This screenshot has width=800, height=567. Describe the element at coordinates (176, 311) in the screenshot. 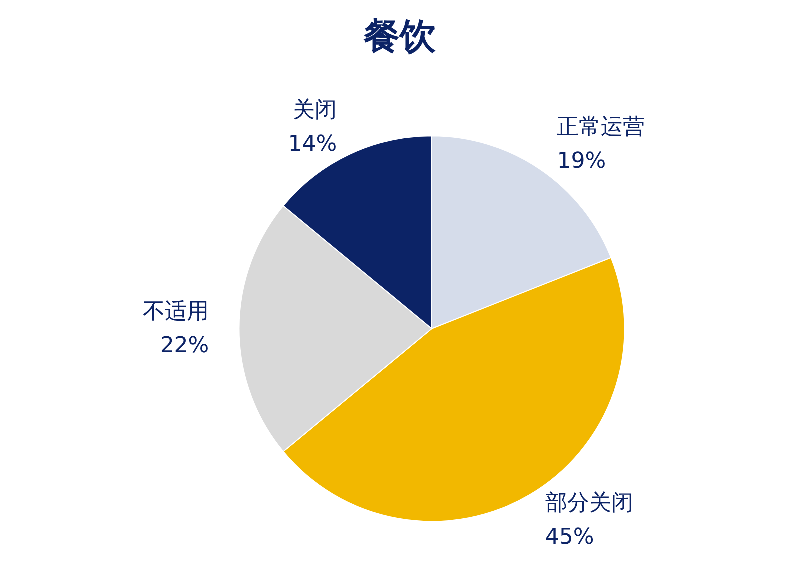

I see `slice-label: 不适用` at that location.